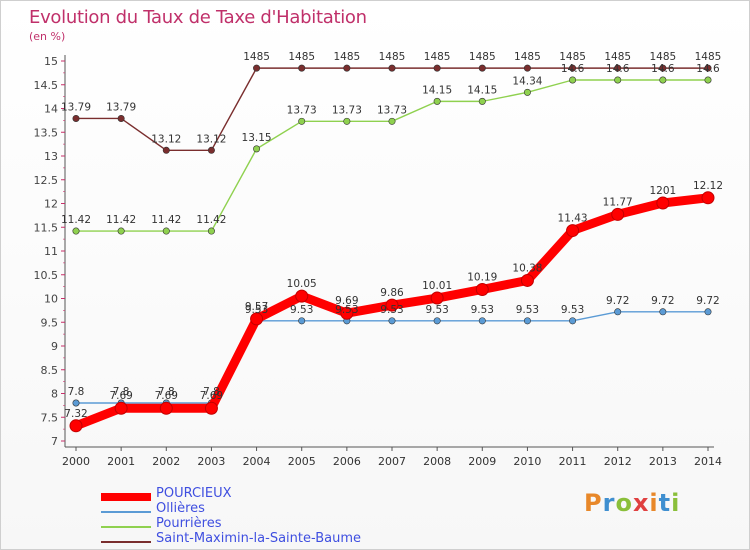 The width and height of the screenshot is (750, 550). Describe the element at coordinates (51, 156) in the screenshot. I see `y-tick-label: 13` at that location.